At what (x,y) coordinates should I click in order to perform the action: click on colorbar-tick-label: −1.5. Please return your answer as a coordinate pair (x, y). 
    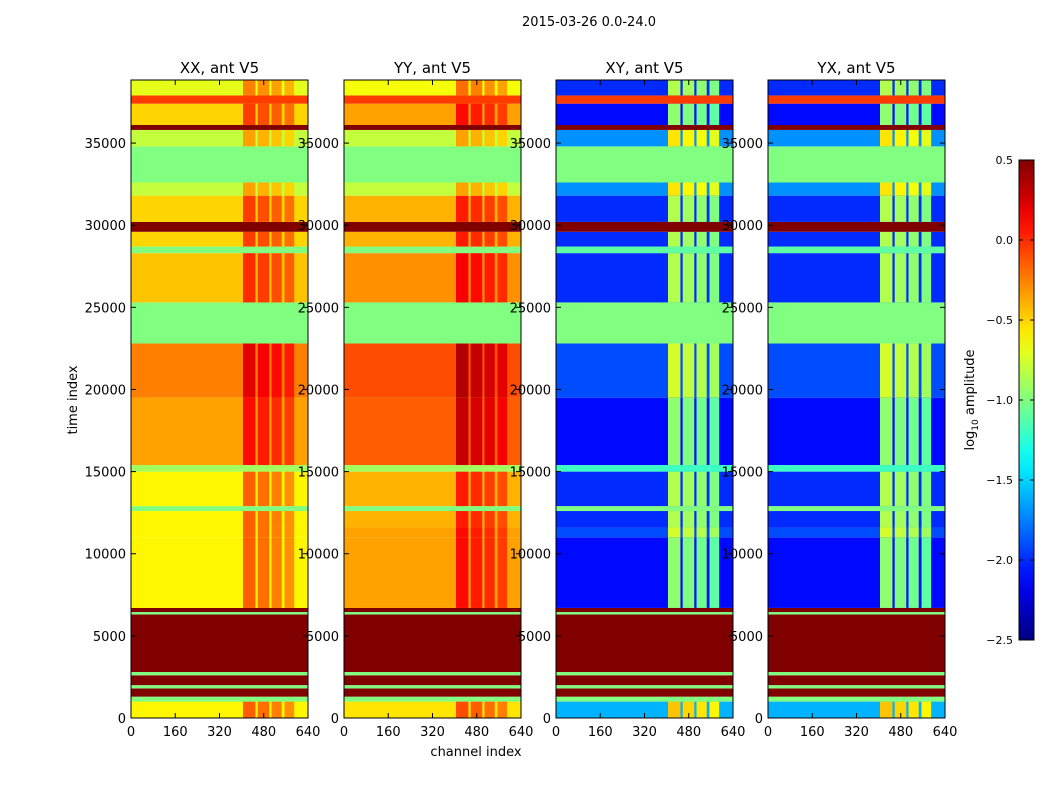
    Looking at the image, I should click on (999, 480).